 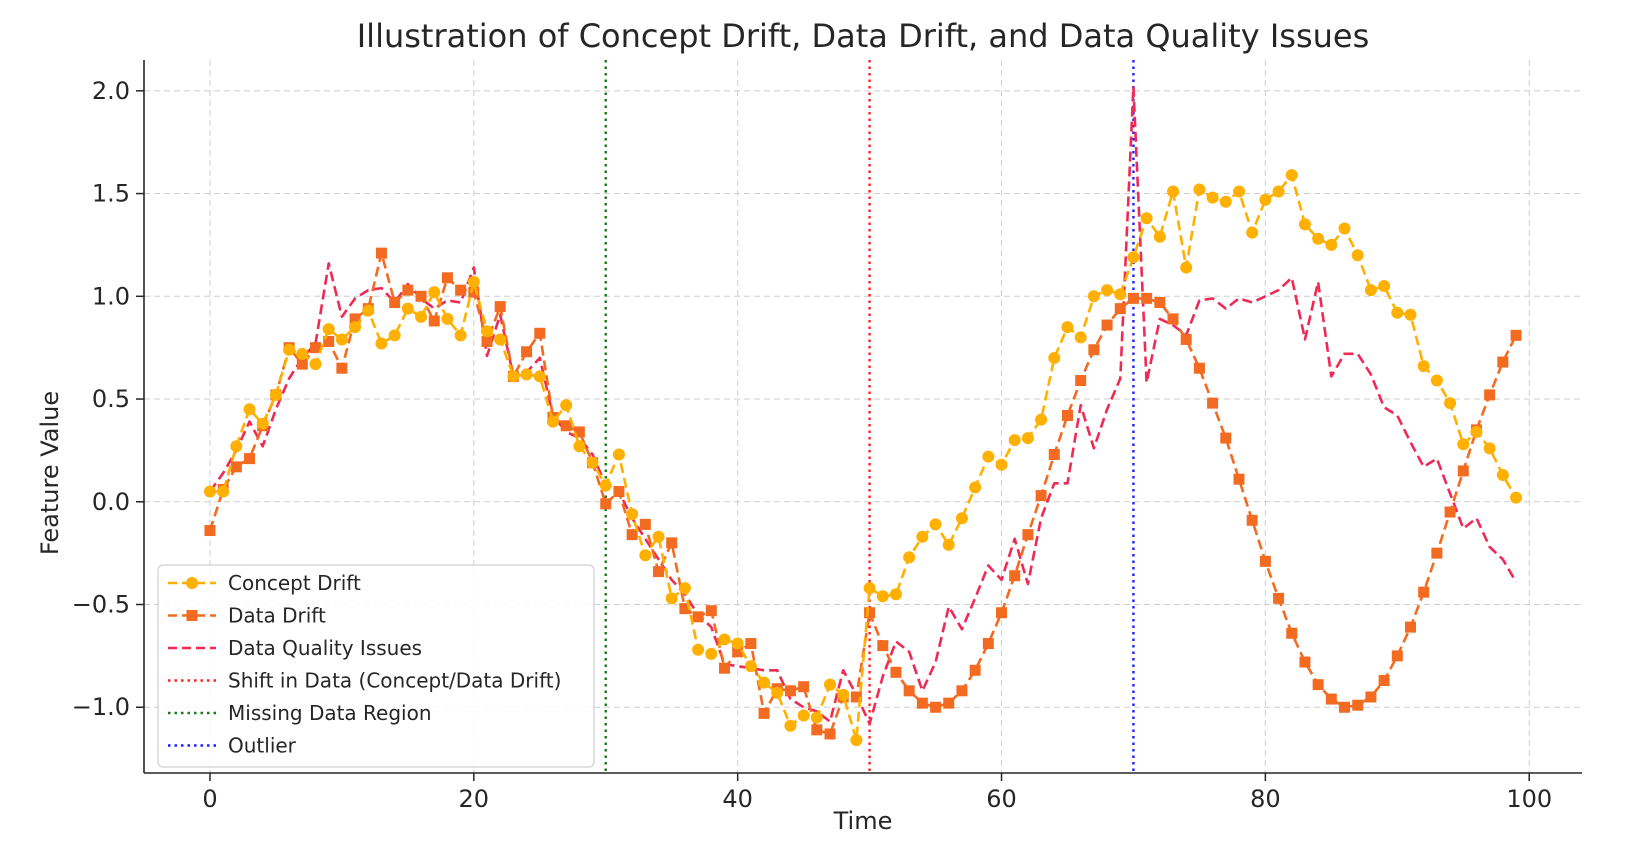 I want to click on legend-box, so click(x=376, y=666).